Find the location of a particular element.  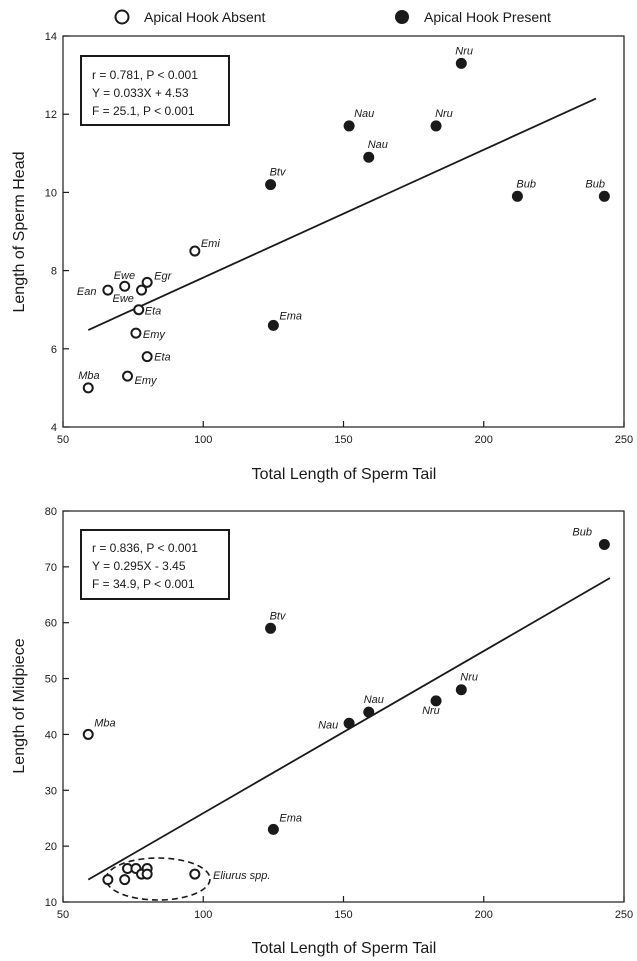

y-tick-label: 60 is located at coordinates (51, 624).